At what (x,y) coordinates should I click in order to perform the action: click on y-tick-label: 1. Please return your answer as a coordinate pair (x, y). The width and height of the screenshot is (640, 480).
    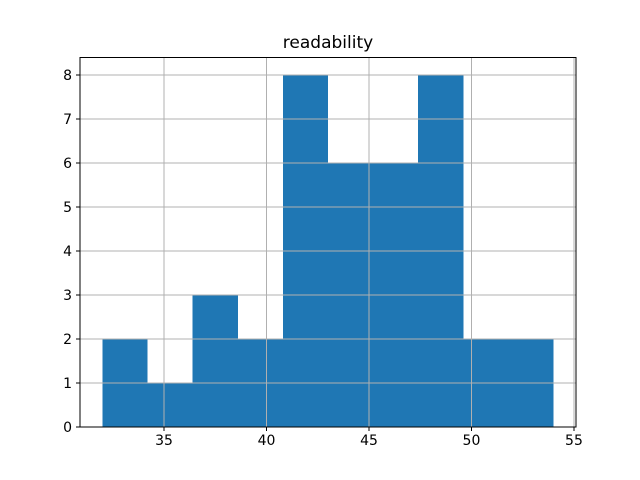
    Looking at the image, I should click on (67, 384).